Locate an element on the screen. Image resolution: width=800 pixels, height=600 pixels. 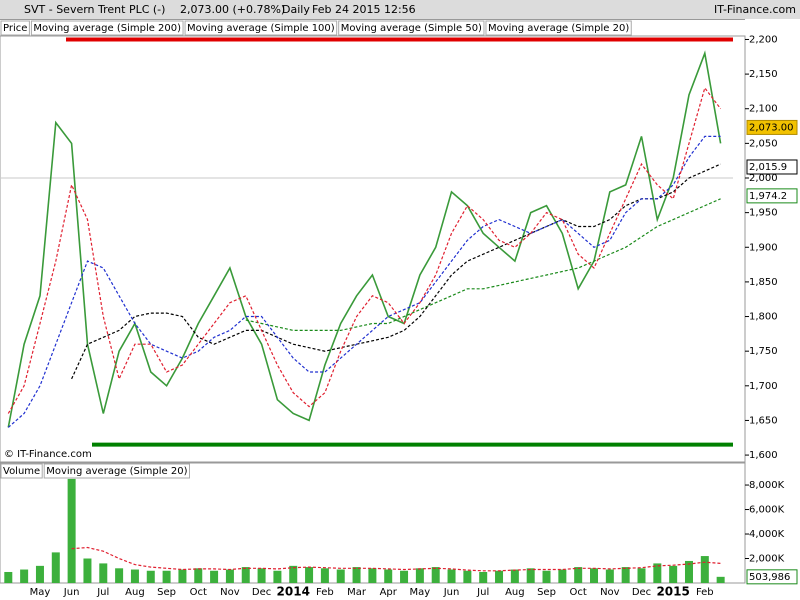
legend-entry: Moving average (Simple 50) is located at coordinates (411, 28).